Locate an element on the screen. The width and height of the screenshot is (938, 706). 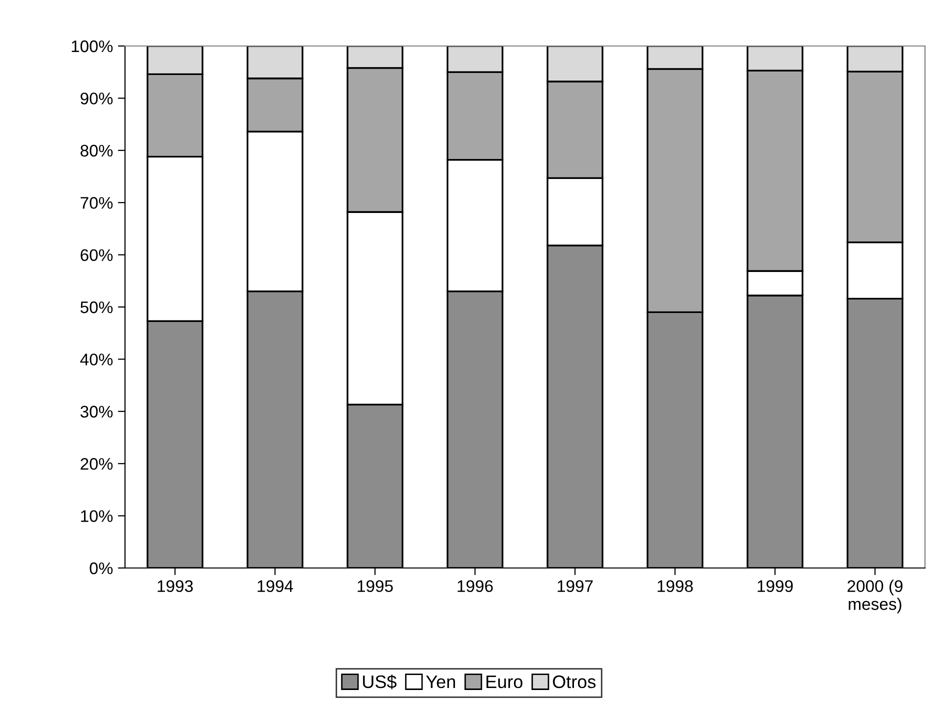
y-tick-label: 30% is located at coordinates (96, 412).